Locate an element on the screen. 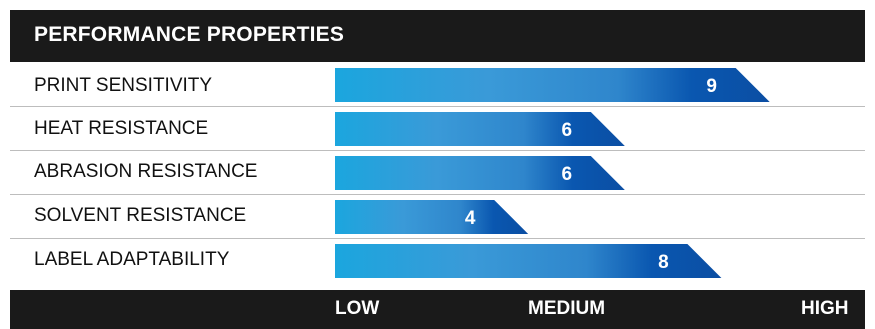  bar-print-sensitivity is located at coordinates (552, 85).